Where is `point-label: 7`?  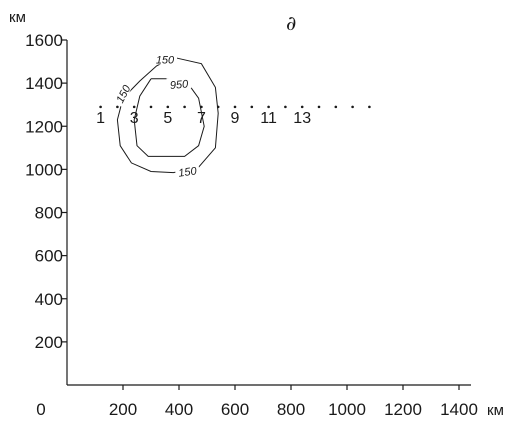 point-label: 7 is located at coordinates (201, 118).